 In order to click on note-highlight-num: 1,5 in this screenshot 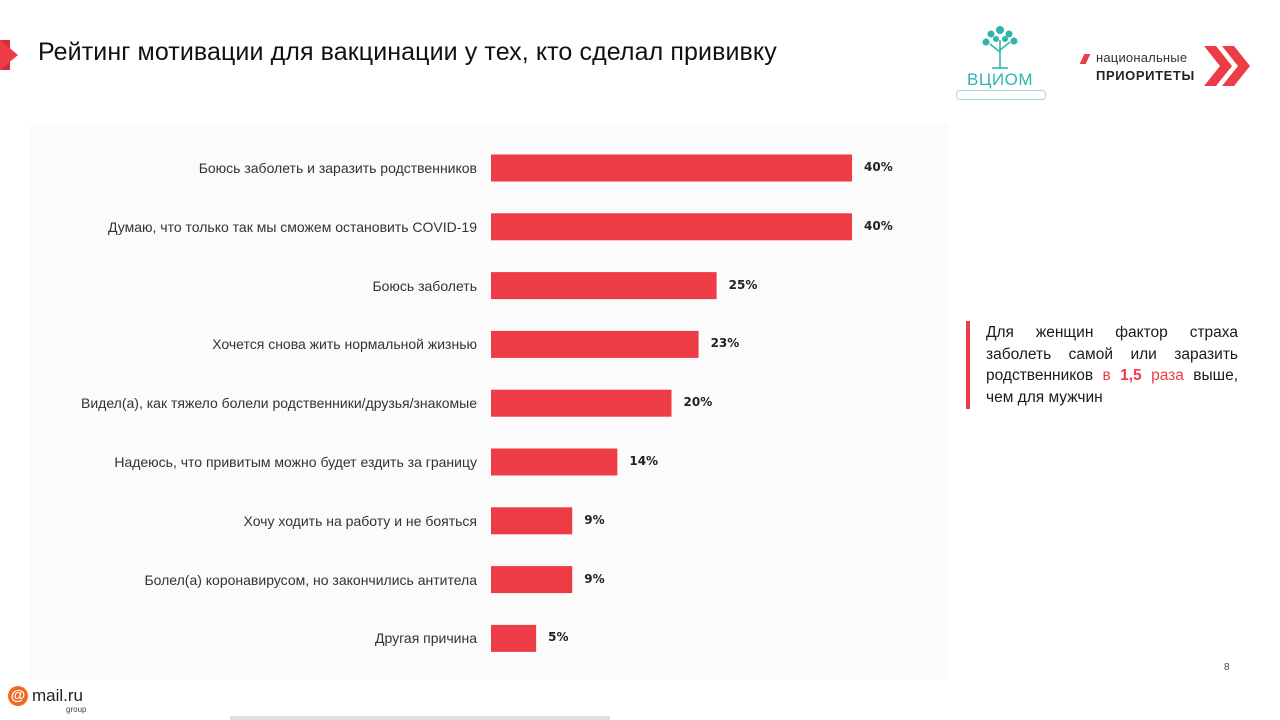, I will do `click(1131, 375)`.